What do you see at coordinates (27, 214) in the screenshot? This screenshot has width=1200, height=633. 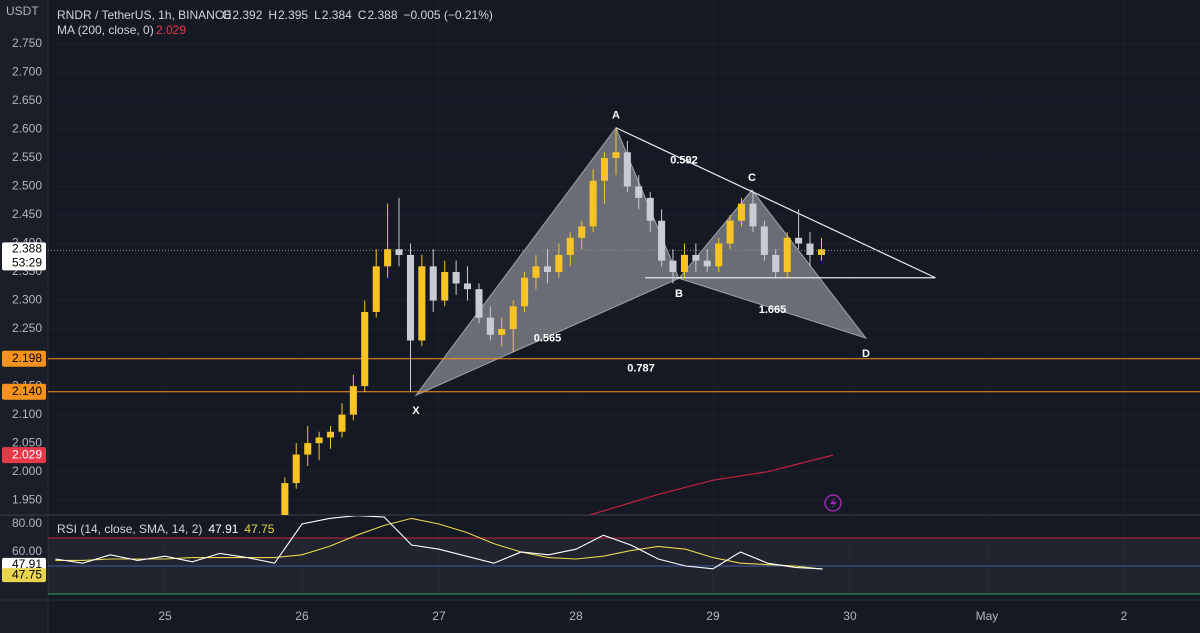 I see `y-tick-label: 2.450` at bounding box center [27, 214].